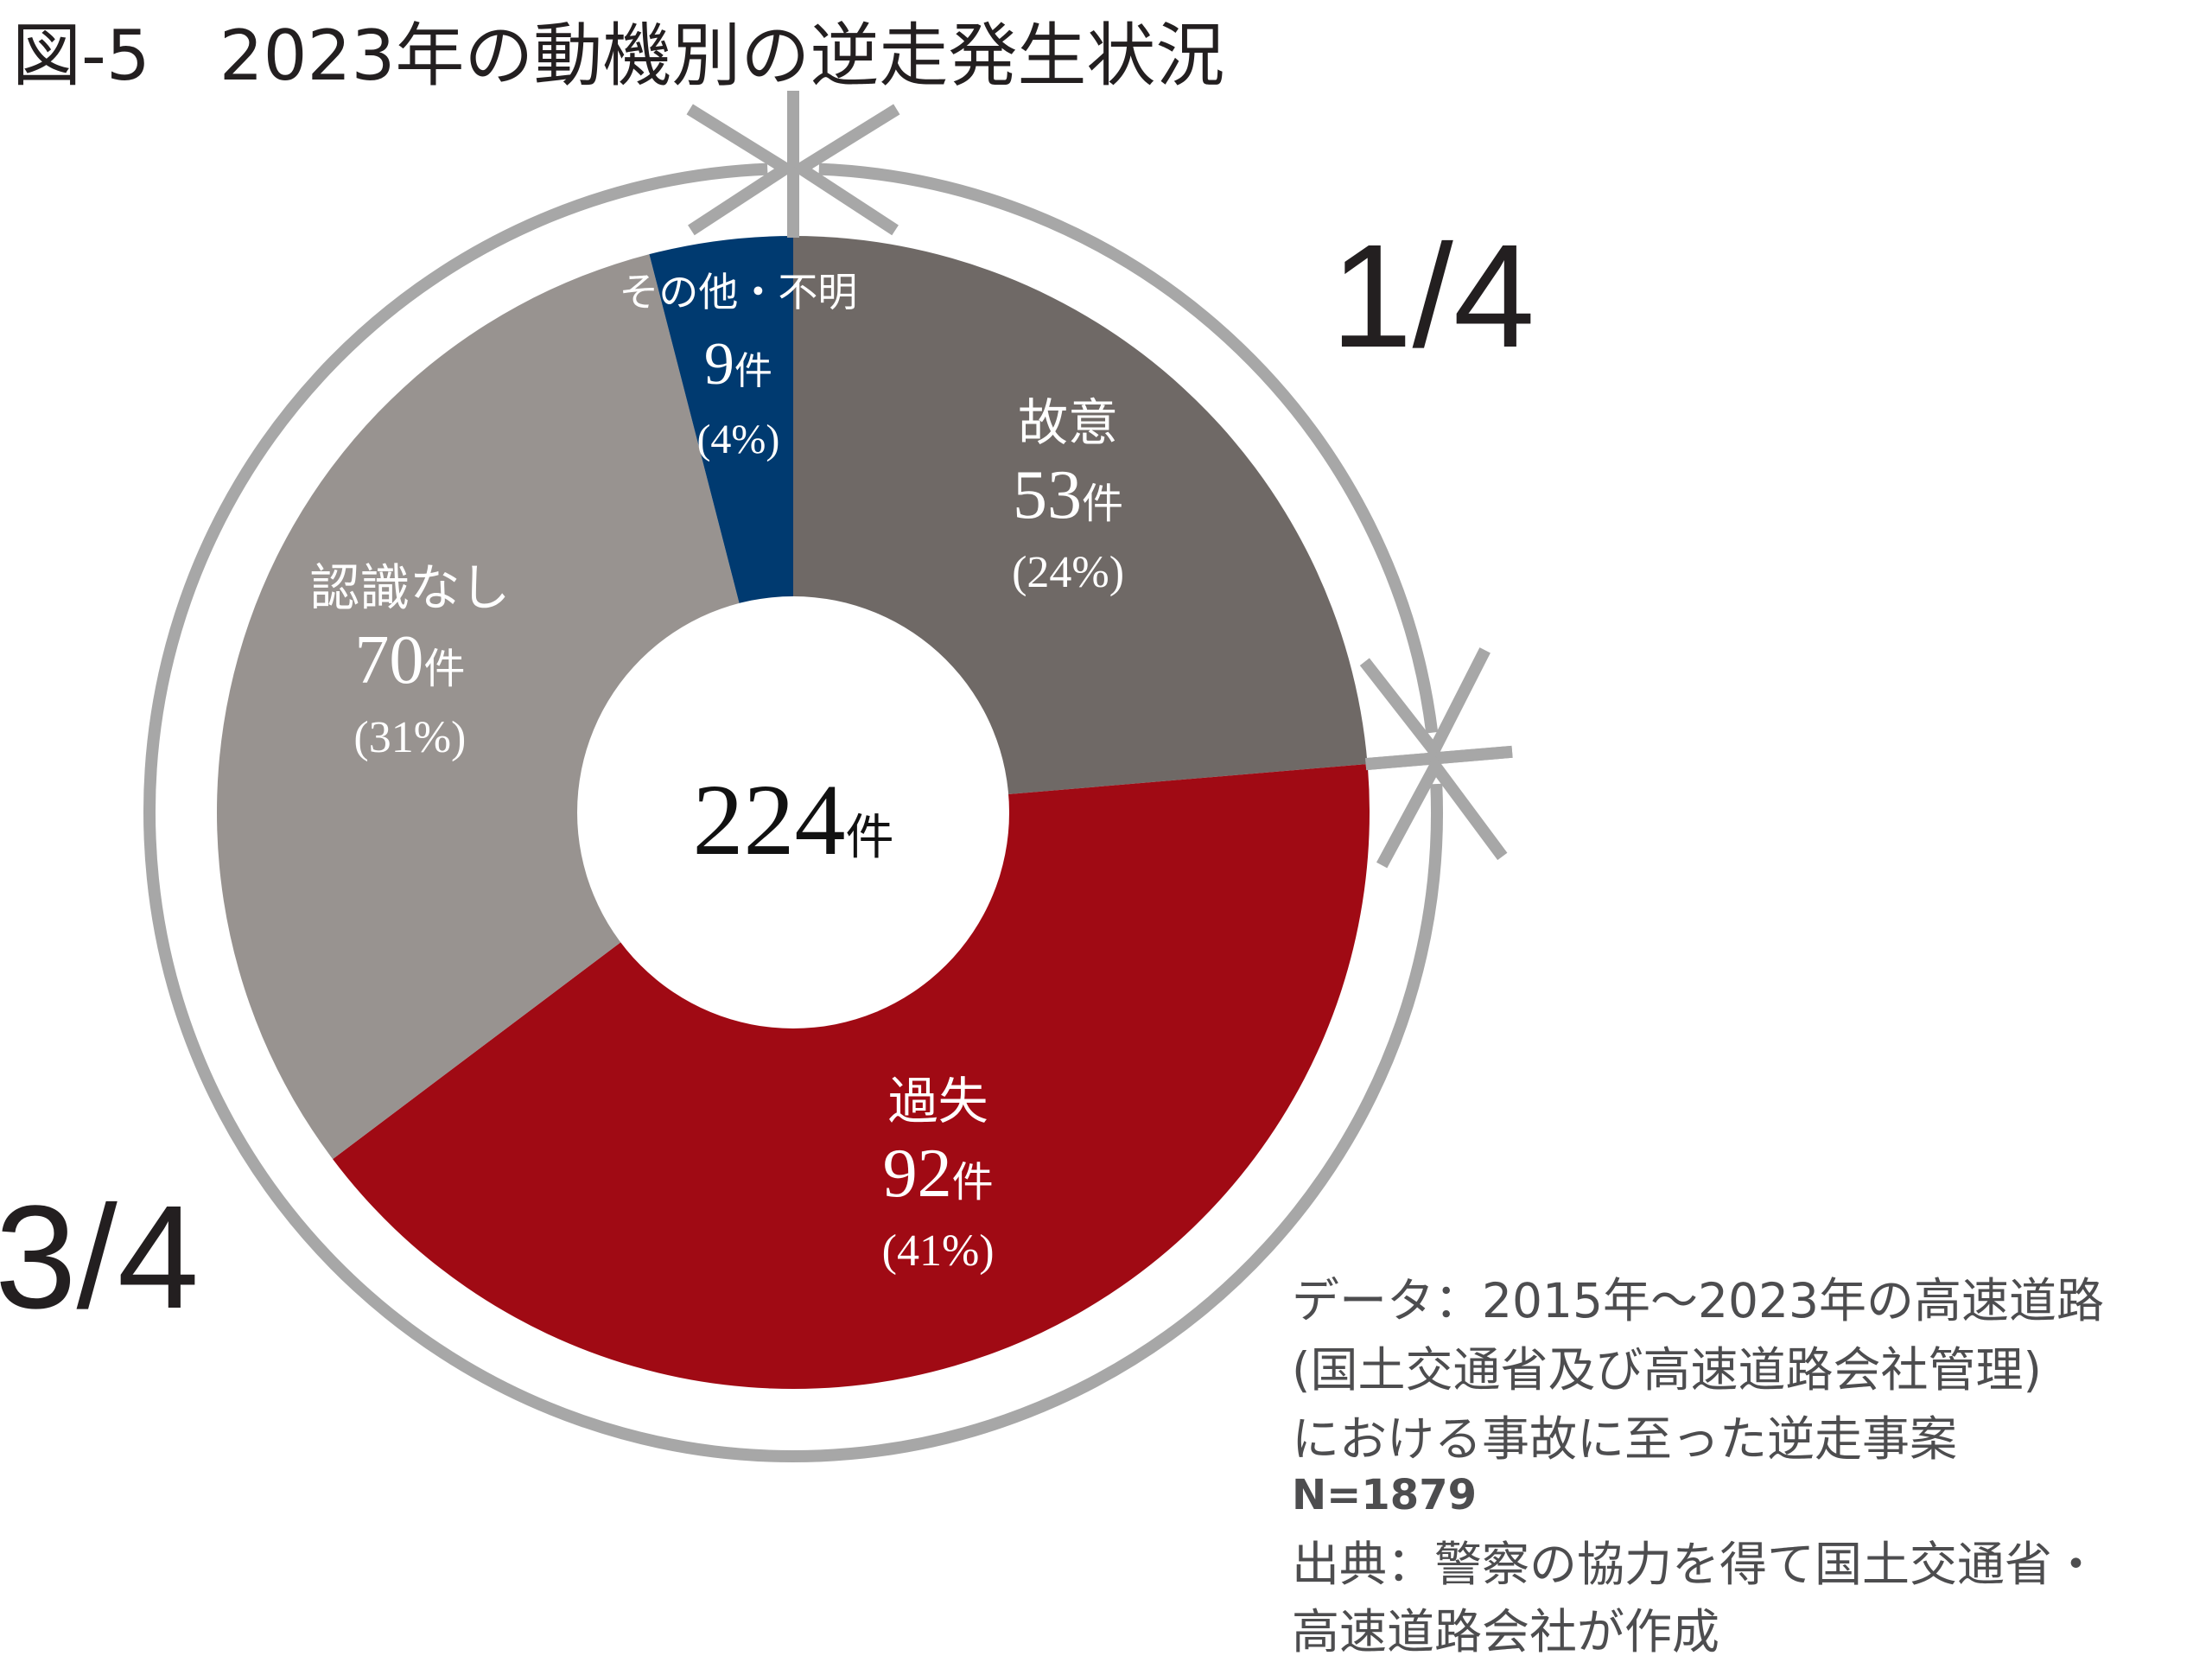  I want to click on pie-center-hole, so click(793, 812).